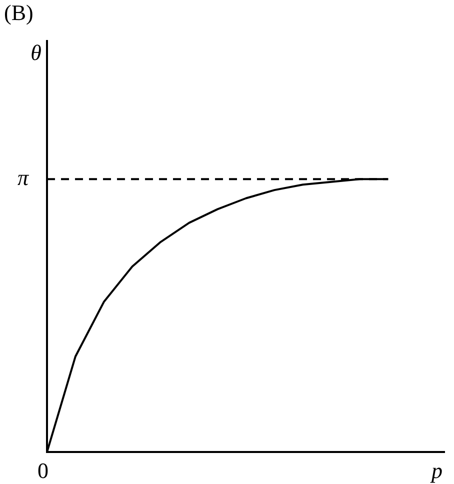  I want to click on x-axis-title: p, so click(436, 470).